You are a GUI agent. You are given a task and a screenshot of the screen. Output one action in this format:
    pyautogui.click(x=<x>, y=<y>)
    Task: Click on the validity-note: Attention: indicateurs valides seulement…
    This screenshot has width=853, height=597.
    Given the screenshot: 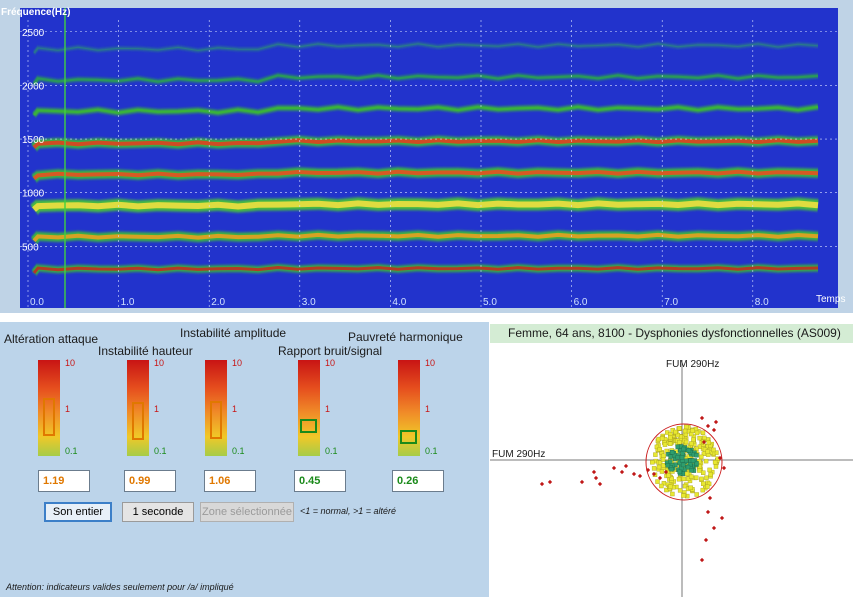 What is the action you would take?
    pyautogui.click(x=120, y=587)
    